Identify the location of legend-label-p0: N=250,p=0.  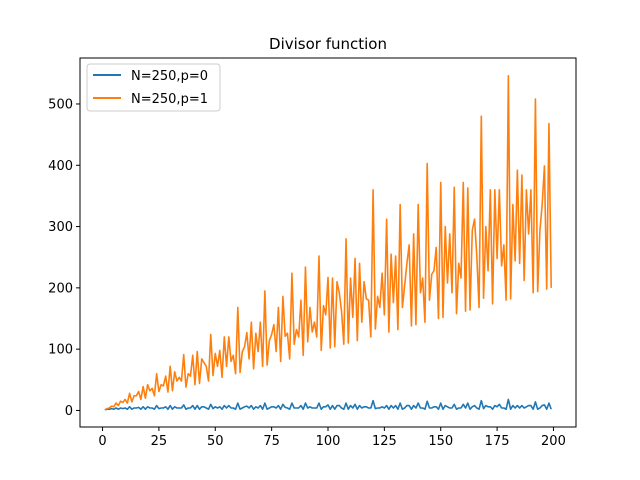
(169, 76).